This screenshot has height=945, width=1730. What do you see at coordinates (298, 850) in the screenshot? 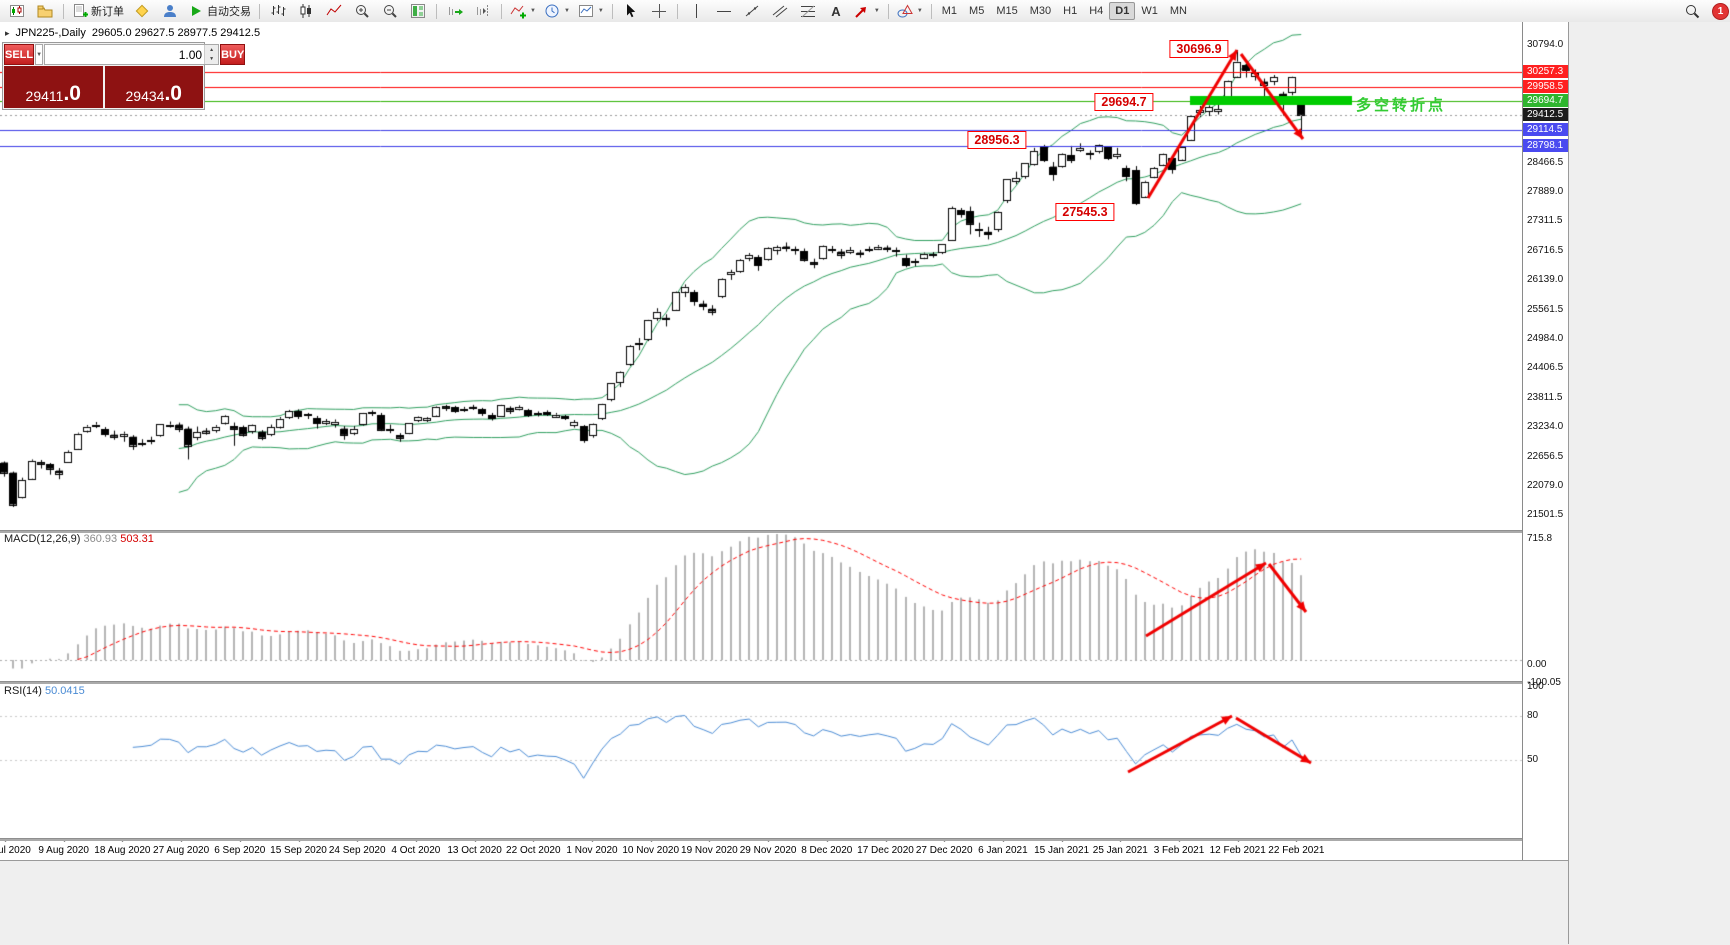
I see `date-axis-label: 15 Sep 2020` at bounding box center [298, 850].